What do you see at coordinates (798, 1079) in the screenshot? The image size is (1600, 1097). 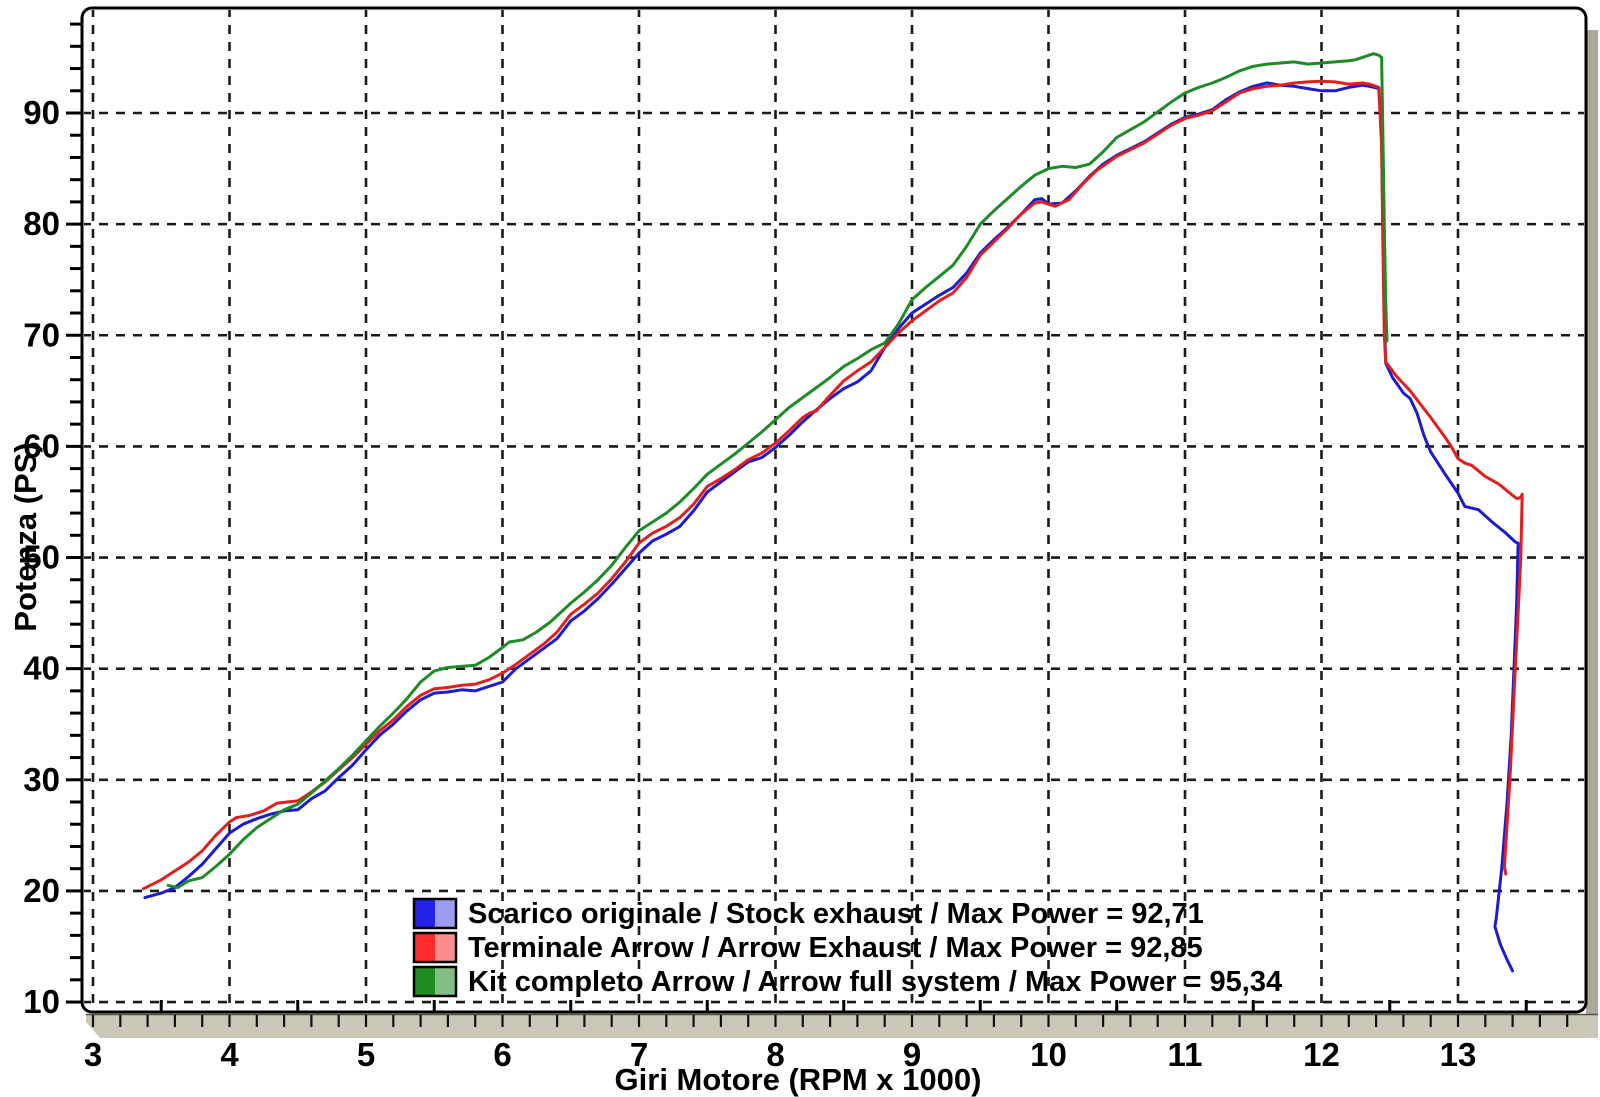 I see `x-axis-title: Giri Motore (RPM x 1000)` at bounding box center [798, 1079].